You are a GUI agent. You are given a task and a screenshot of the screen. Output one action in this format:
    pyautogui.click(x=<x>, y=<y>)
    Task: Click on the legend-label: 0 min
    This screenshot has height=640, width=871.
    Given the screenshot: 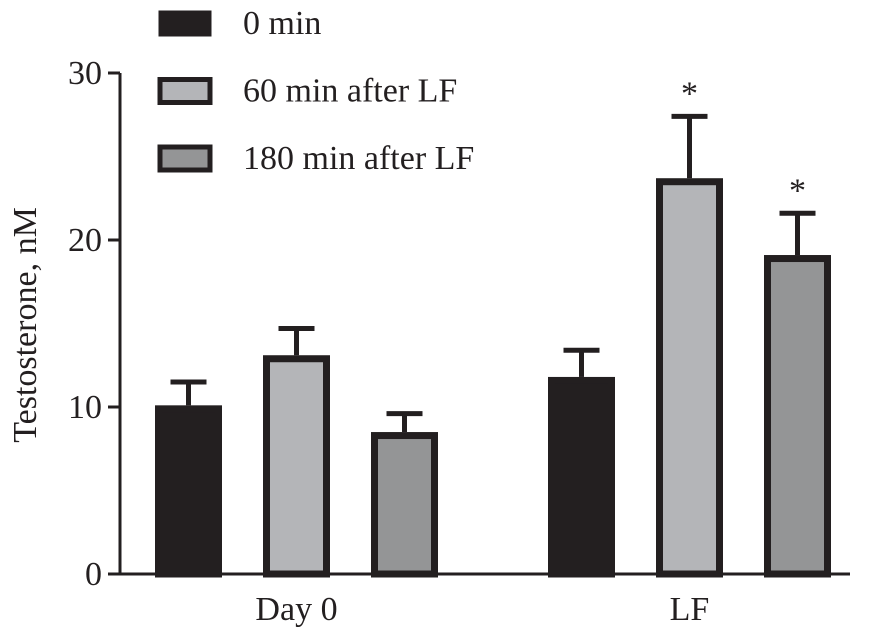 What is the action you would take?
    pyautogui.click(x=282, y=23)
    